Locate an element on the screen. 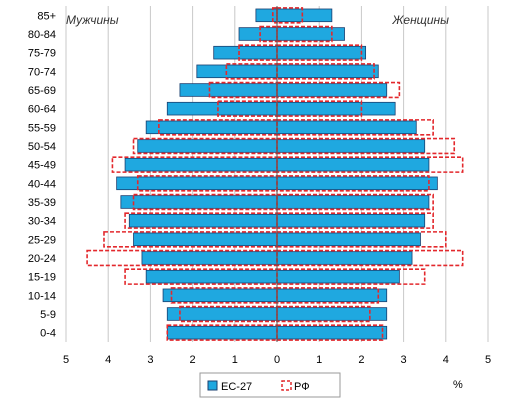 Image resolution: width=517 pixels, height=408 pixels. right-side-label: Женщины is located at coordinates (420, 20).